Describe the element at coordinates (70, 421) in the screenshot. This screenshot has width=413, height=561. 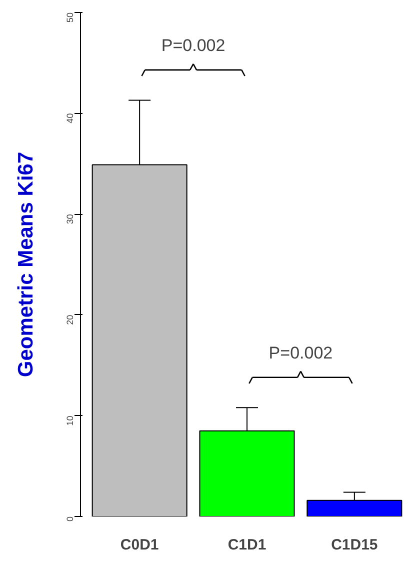
I see `y-tick-label: 10` at that location.